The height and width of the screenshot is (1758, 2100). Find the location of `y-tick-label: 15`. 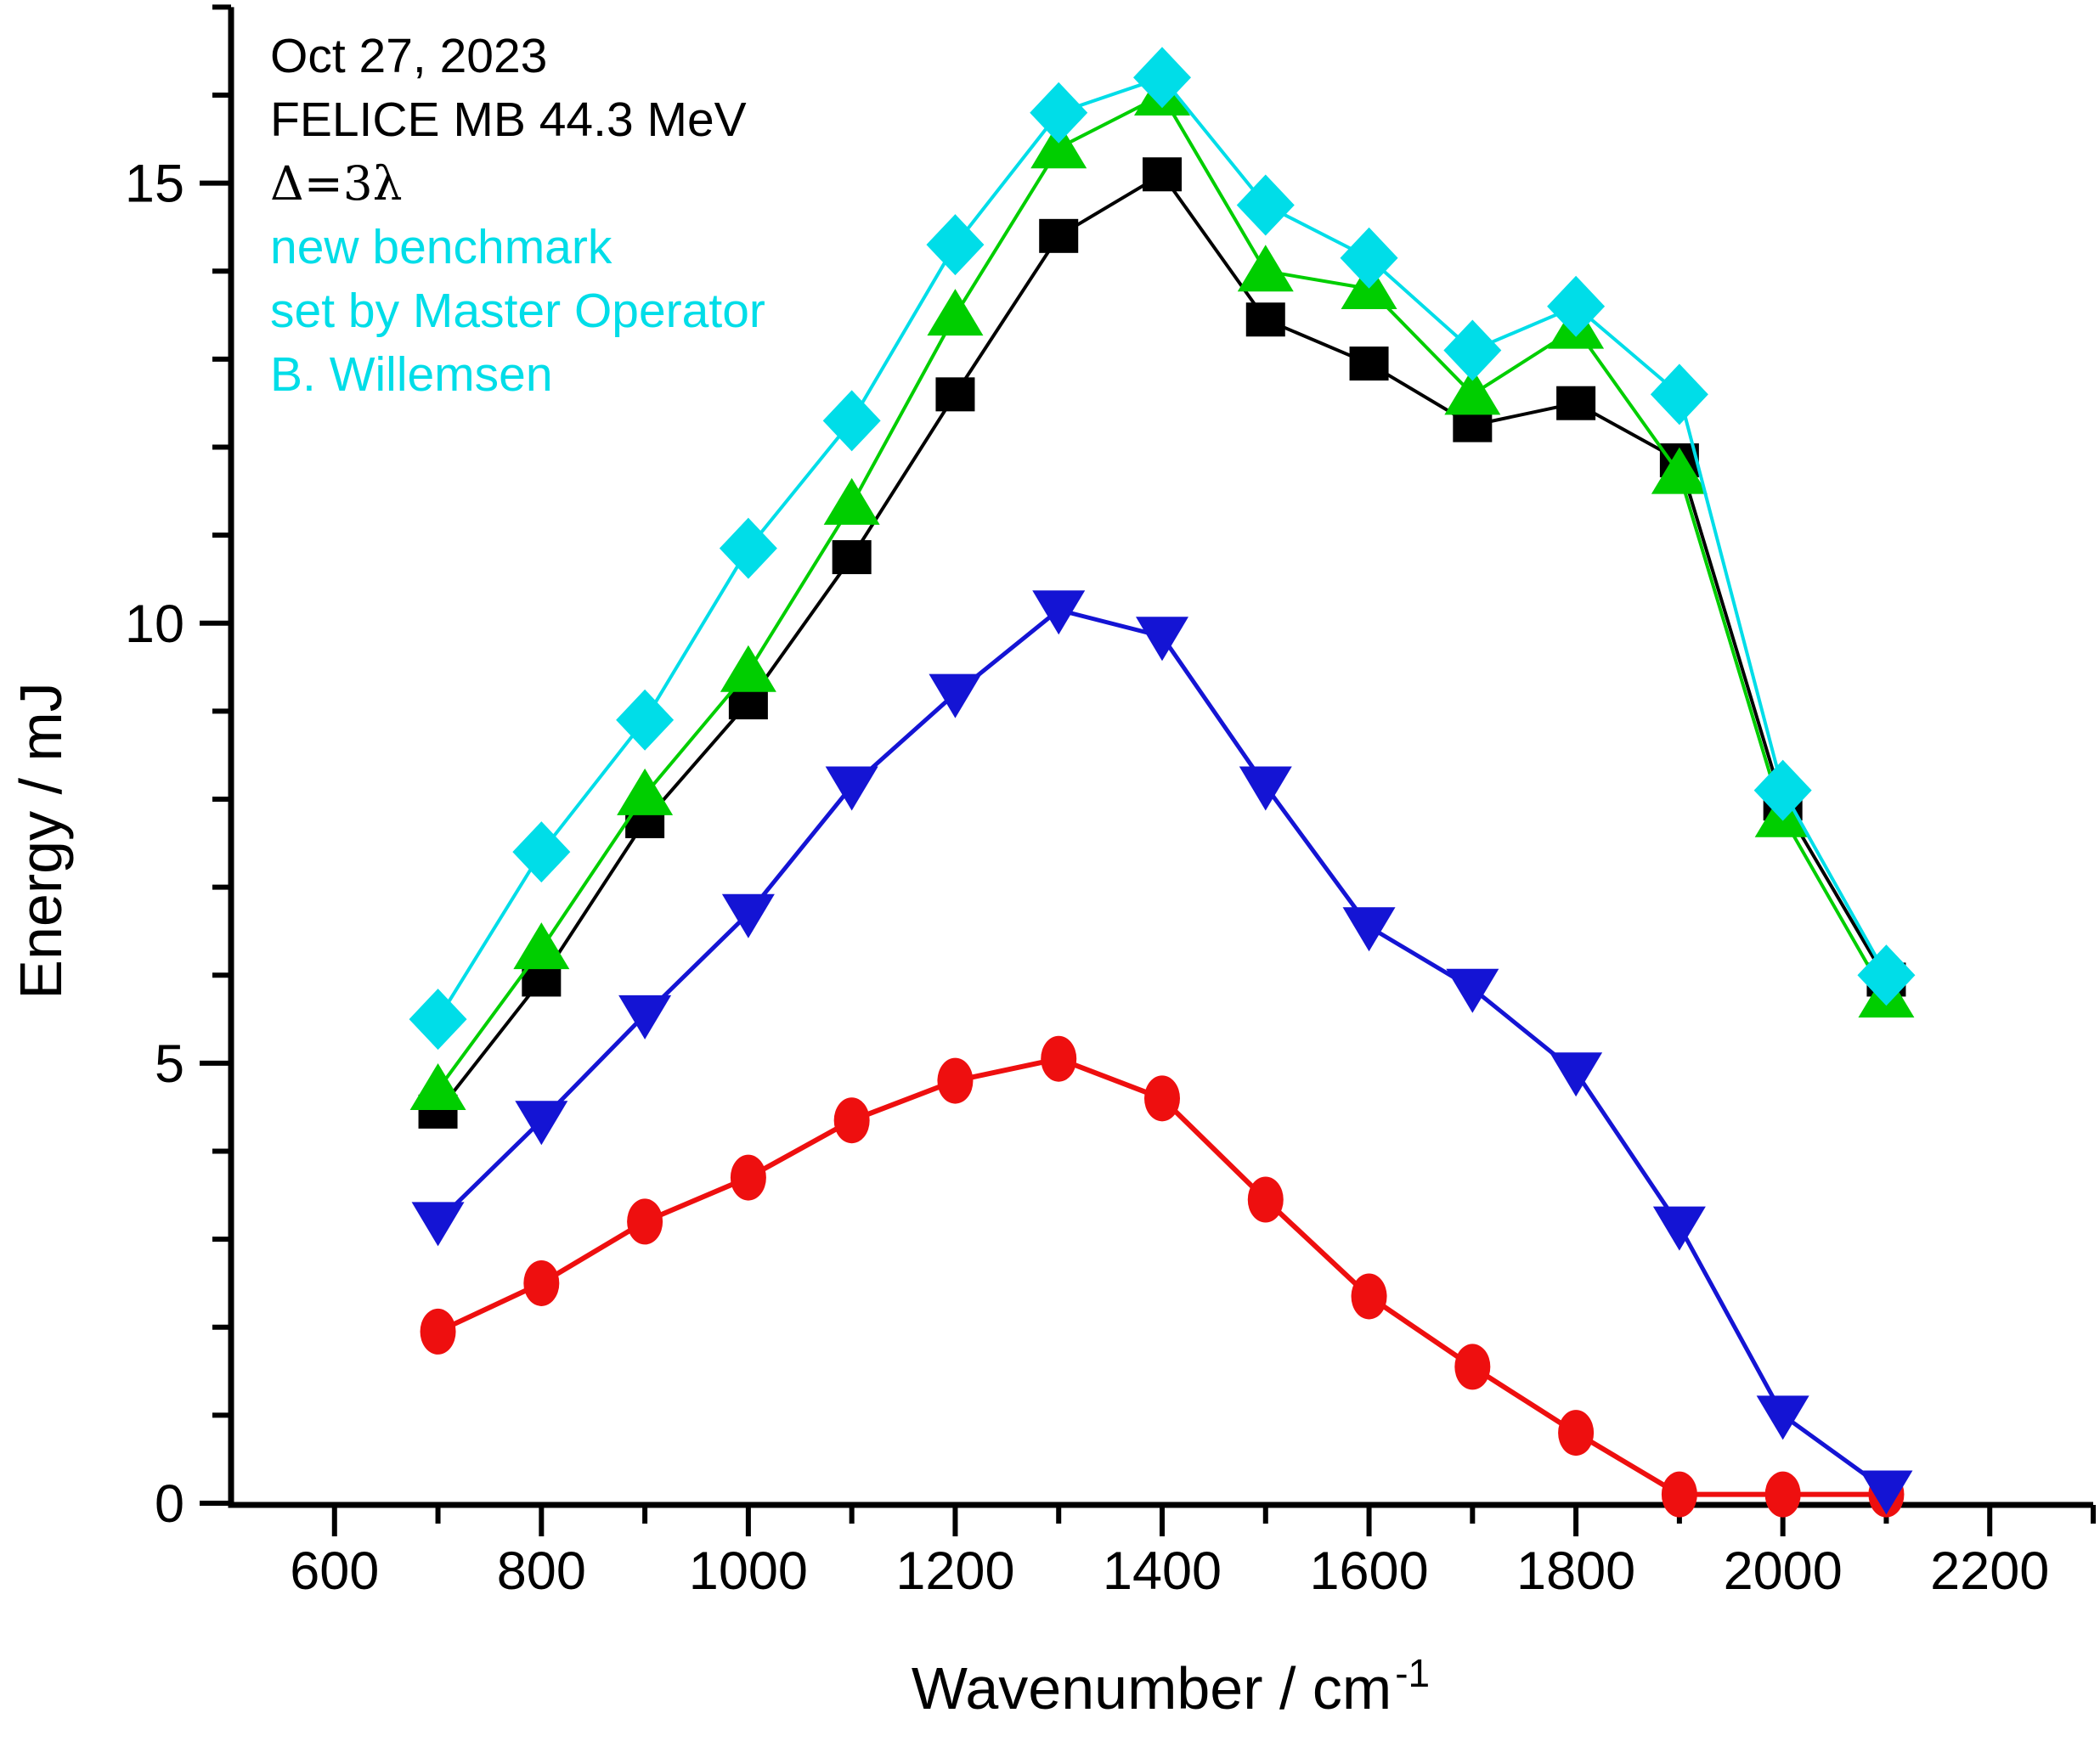

y-tick-label: 15 is located at coordinates (154, 184).